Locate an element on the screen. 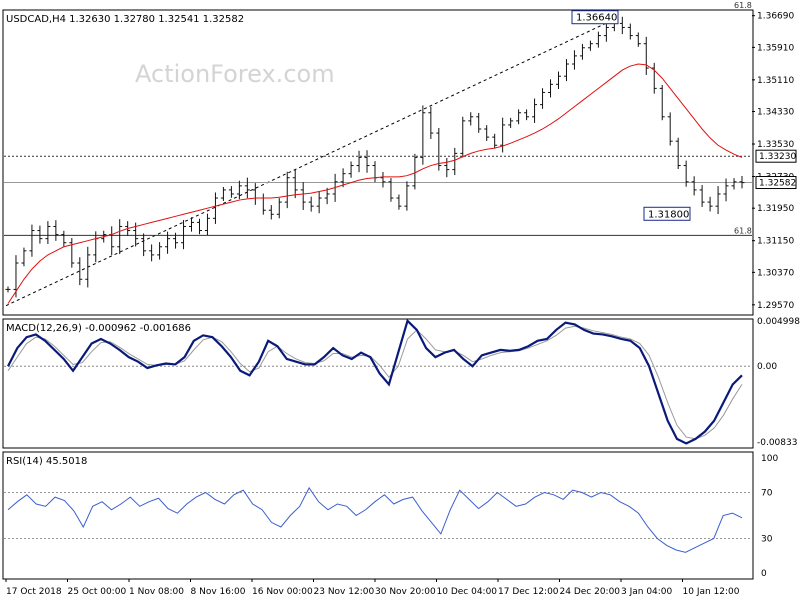  x-tick-label: 24 Dec 20:00 is located at coordinates (590, 592).